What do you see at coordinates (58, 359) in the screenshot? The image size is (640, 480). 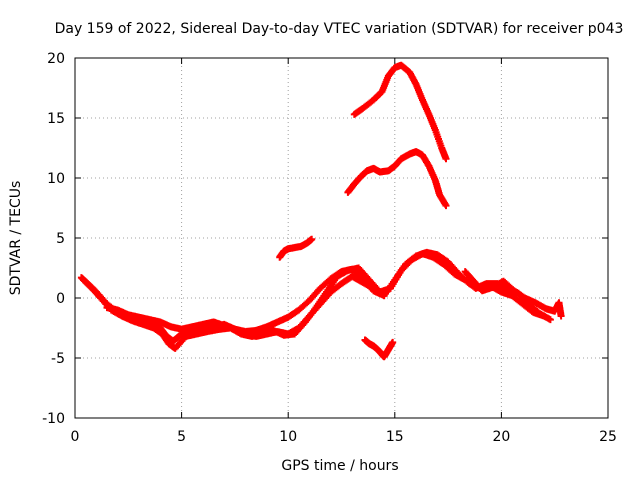 I see `y-tick-label: -5` at bounding box center [58, 359].